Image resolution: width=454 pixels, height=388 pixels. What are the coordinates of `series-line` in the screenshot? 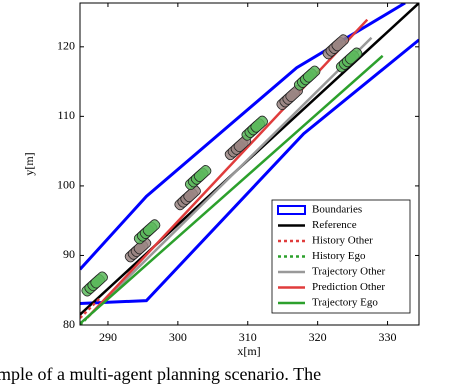 It's located at (91, 307).